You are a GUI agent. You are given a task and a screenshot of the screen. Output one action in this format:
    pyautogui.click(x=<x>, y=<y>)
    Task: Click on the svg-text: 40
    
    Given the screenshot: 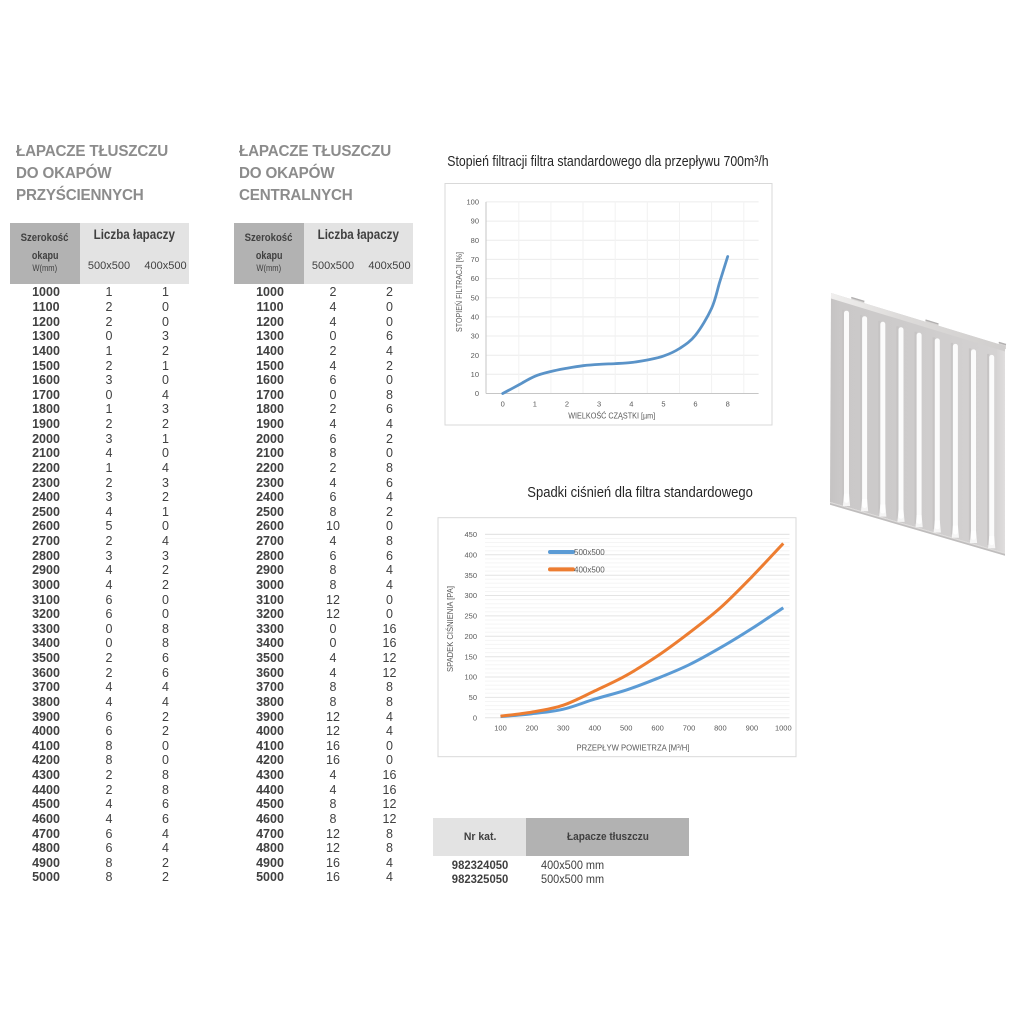 What is the action you would take?
    pyautogui.click(x=475, y=317)
    